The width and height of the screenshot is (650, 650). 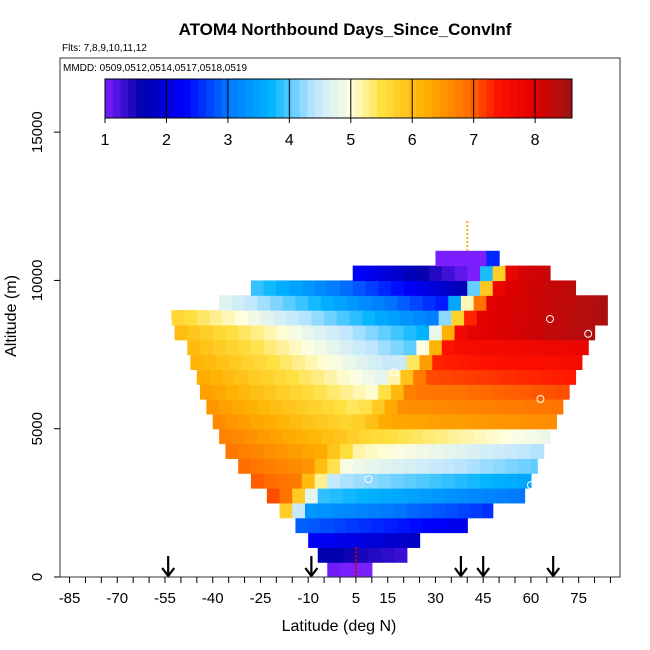 What do you see at coordinates (339, 626) in the screenshot?
I see `x-axis-label: Latitude (deg N)` at bounding box center [339, 626].